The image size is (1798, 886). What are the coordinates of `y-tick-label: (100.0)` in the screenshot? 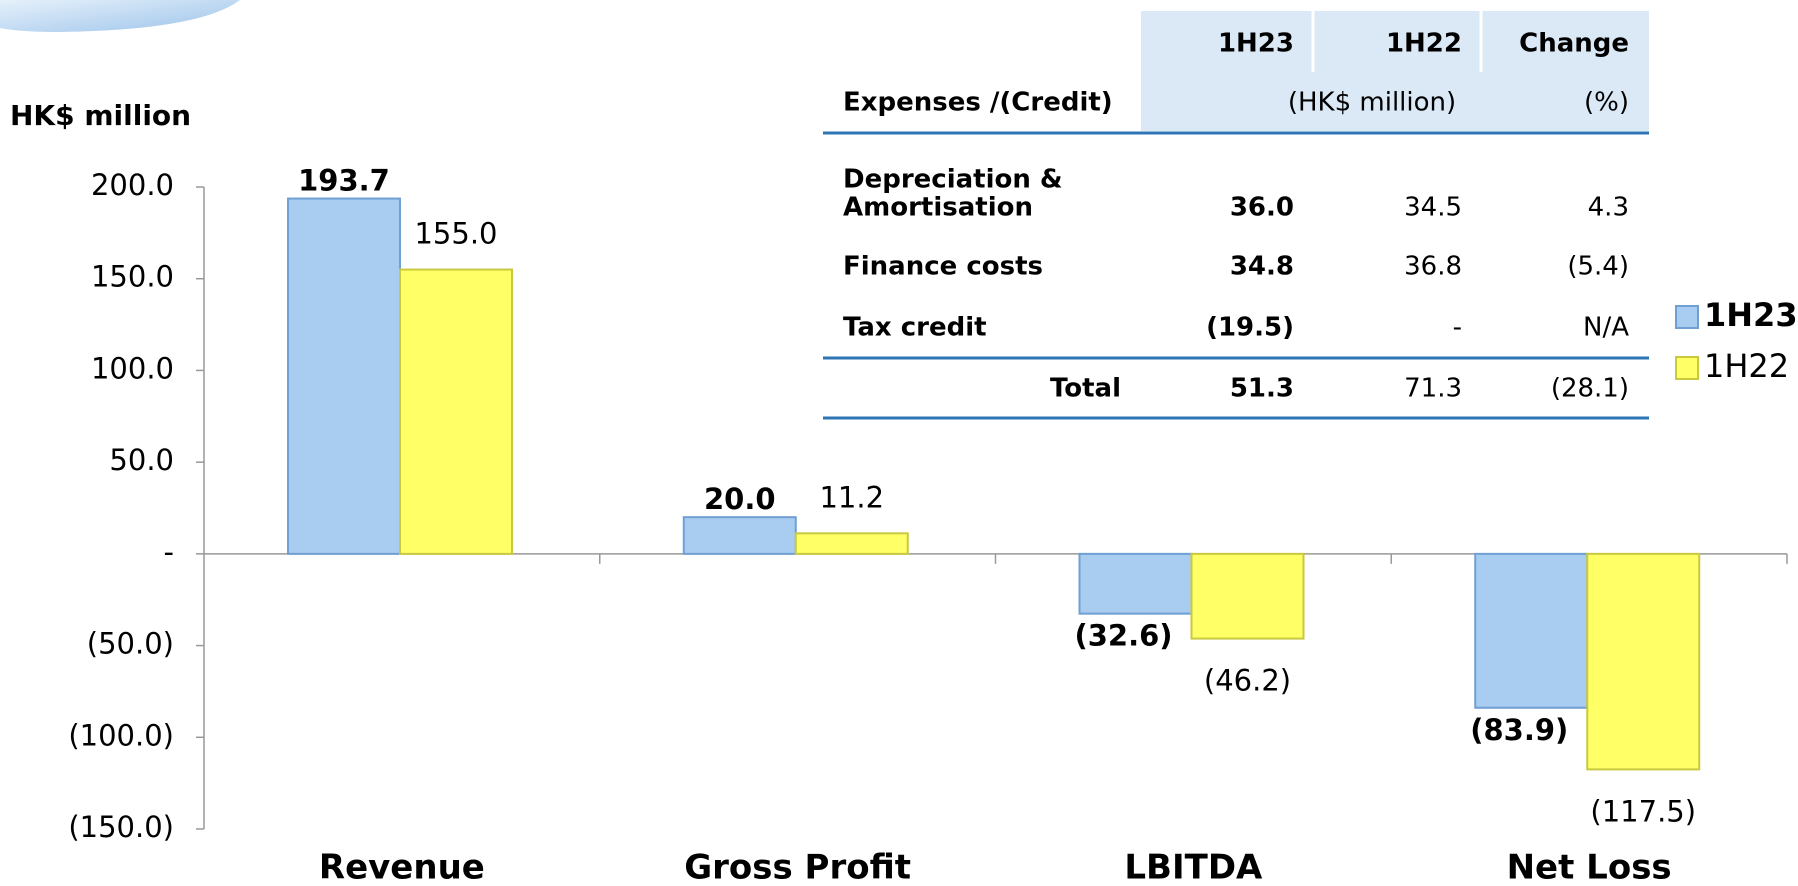 It's located at (121, 735).